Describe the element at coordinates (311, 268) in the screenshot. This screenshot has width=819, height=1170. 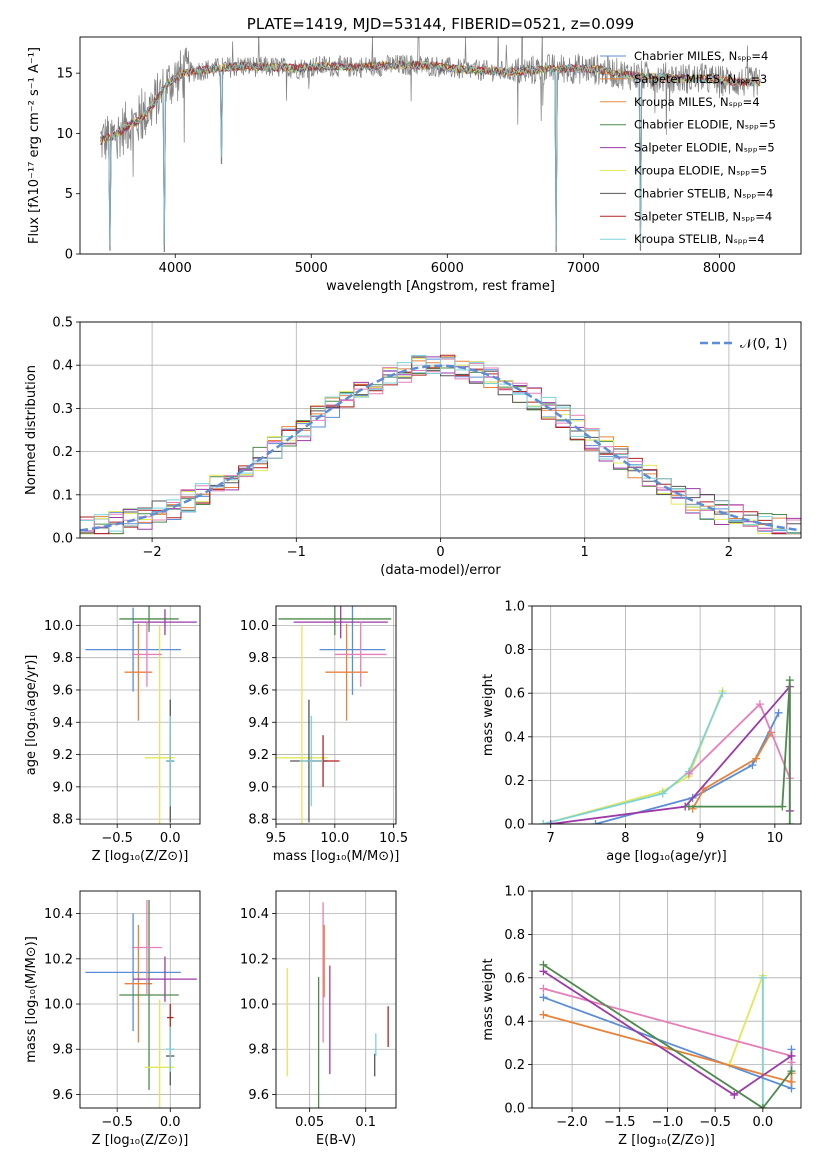
I see `x-tick-label: 5000` at that location.